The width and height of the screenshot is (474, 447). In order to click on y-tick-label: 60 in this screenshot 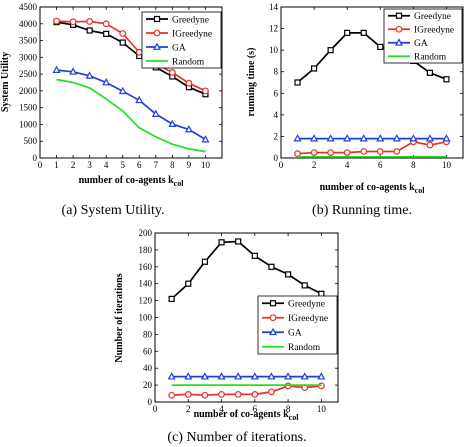, I will do `click(148, 351)`.